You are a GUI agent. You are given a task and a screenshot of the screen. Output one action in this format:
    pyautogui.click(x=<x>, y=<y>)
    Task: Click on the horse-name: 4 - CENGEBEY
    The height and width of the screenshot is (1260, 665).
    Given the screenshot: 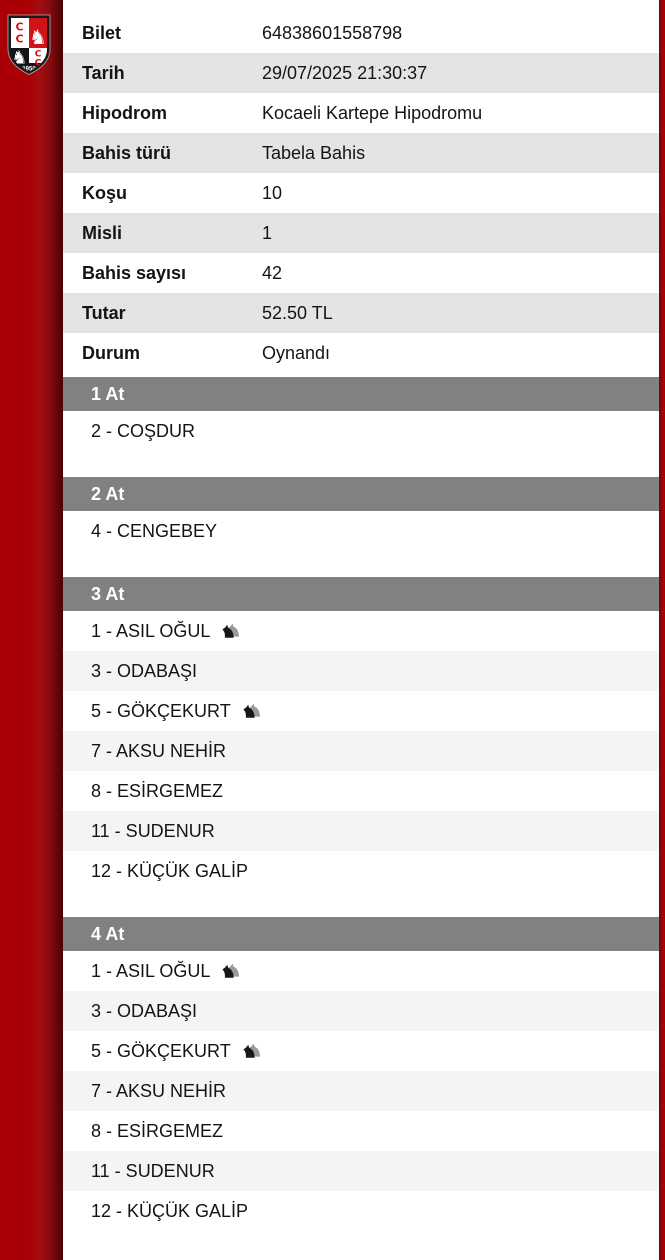 What is the action you would take?
    pyautogui.click(x=154, y=531)
    